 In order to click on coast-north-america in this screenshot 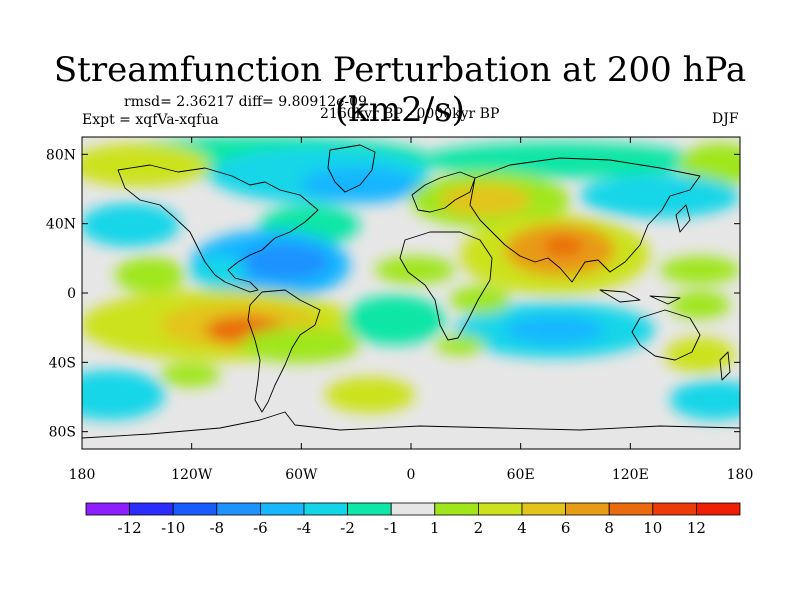, I will do `click(218, 228)`.